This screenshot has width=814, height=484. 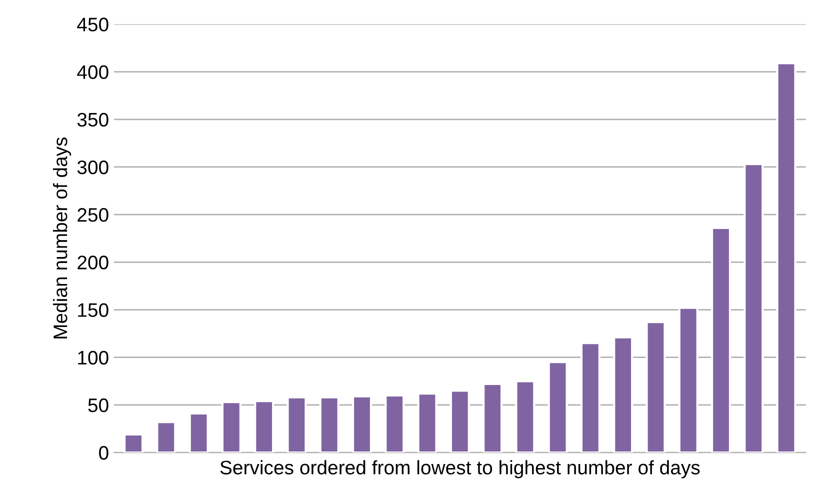 What do you see at coordinates (93, 357) in the screenshot?
I see `y-tick-label: 100` at bounding box center [93, 357].